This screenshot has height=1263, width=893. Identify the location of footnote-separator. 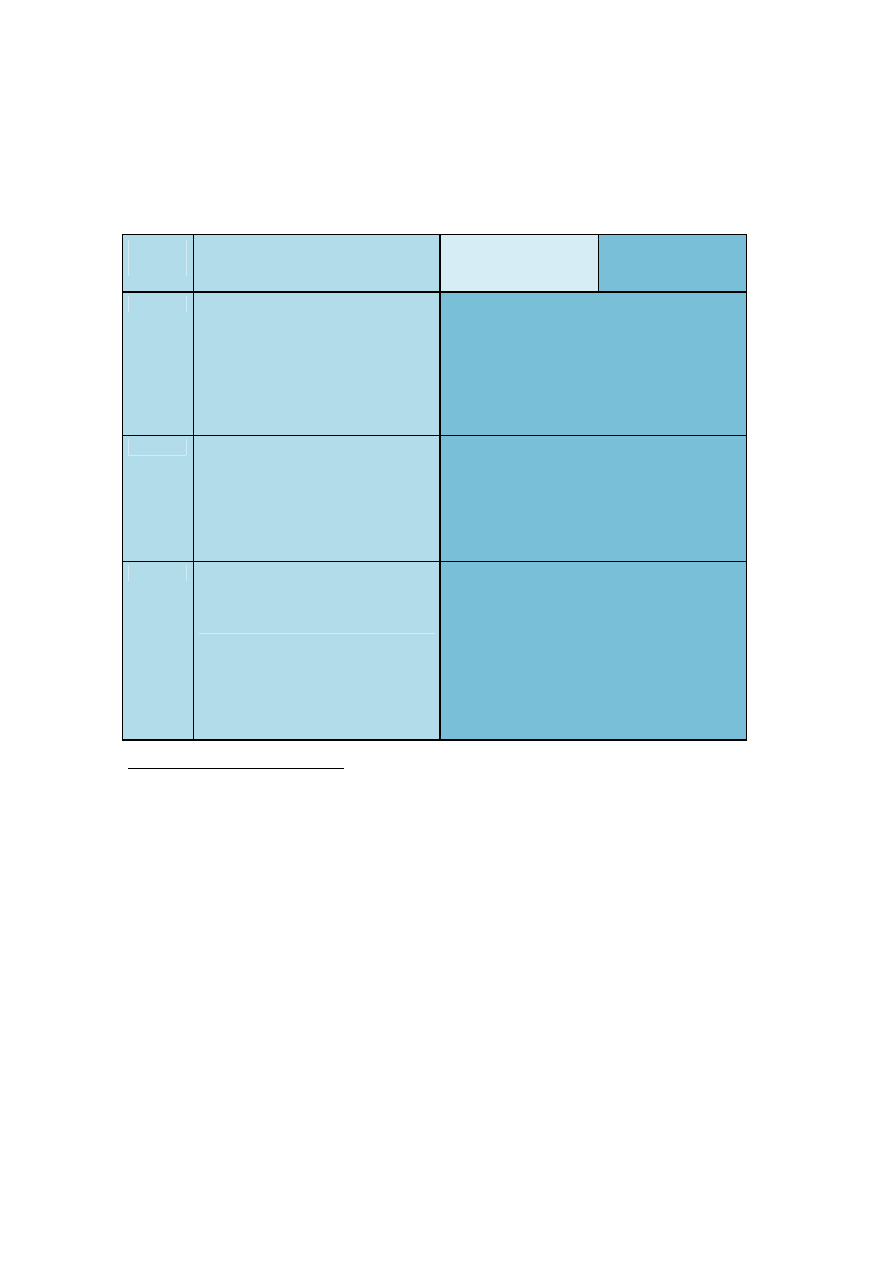
(236, 768).